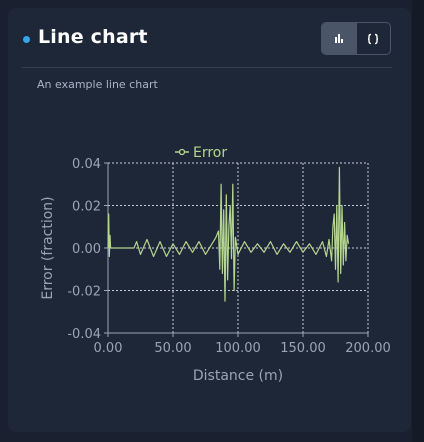  Describe the element at coordinates (86, 164) in the screenshot. I see `y-tick-label: 0.04` at that location.